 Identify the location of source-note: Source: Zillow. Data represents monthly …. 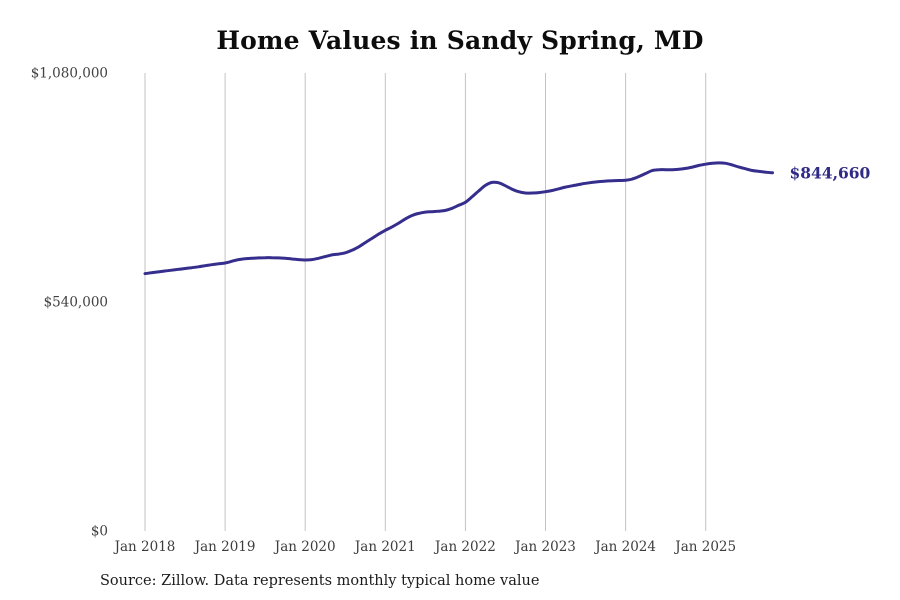
(320, 581).